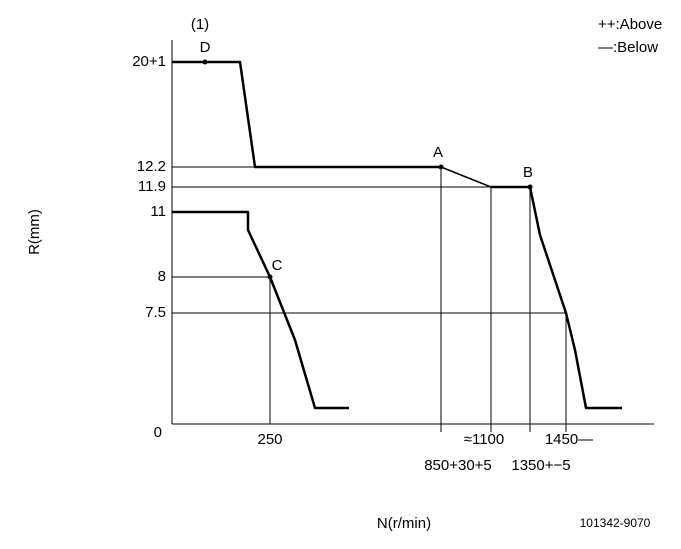 This screenshot has height=549, width=681. I want to click on x-label: 250, so click(269, 439).